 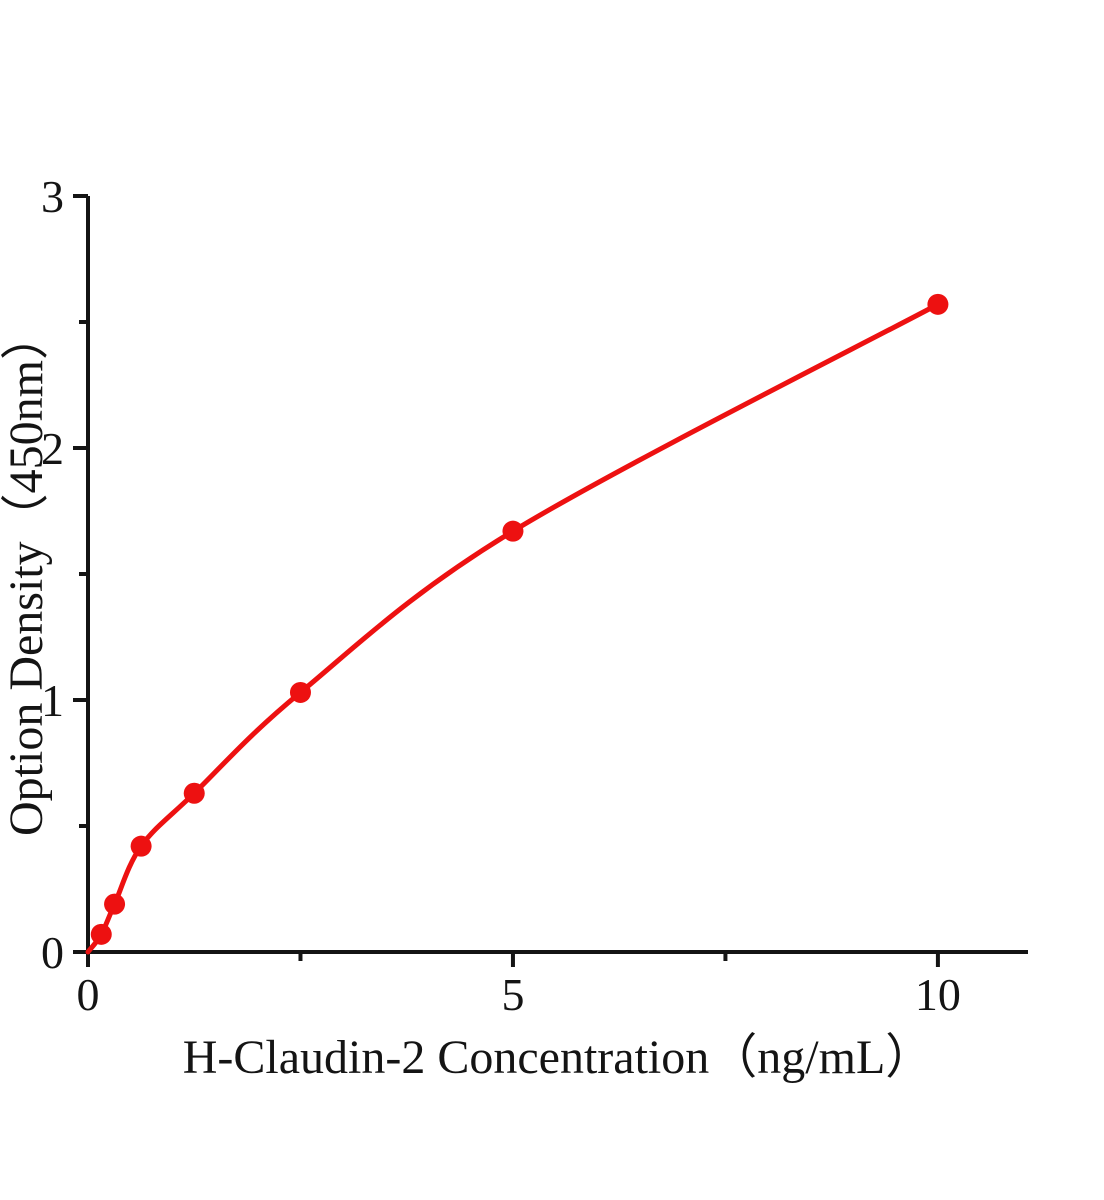 What do you see at coordinates (52, 952) in the screenshot?
I see `y-tick-label: 0` at bounding box center [52, 952].